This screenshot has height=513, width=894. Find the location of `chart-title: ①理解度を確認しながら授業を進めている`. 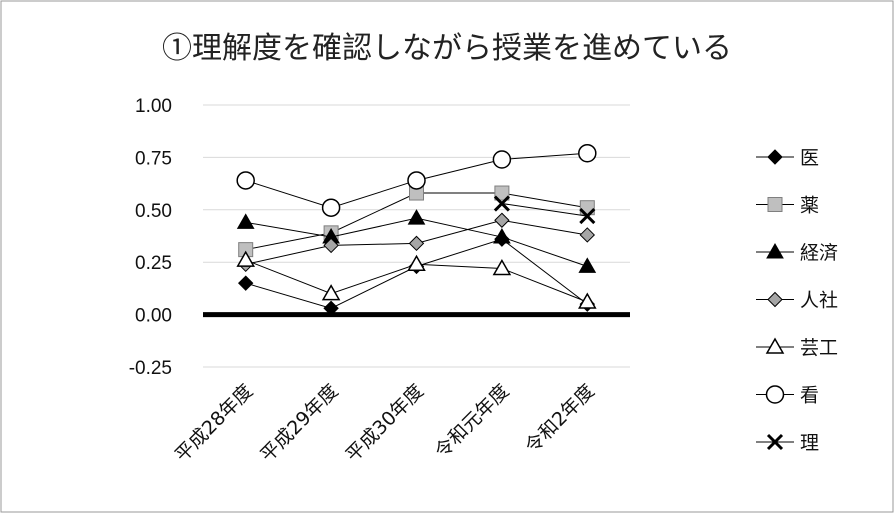

chart-title: ①理解度を確認しながら授業を進めている is located at coordinates (447, 48).